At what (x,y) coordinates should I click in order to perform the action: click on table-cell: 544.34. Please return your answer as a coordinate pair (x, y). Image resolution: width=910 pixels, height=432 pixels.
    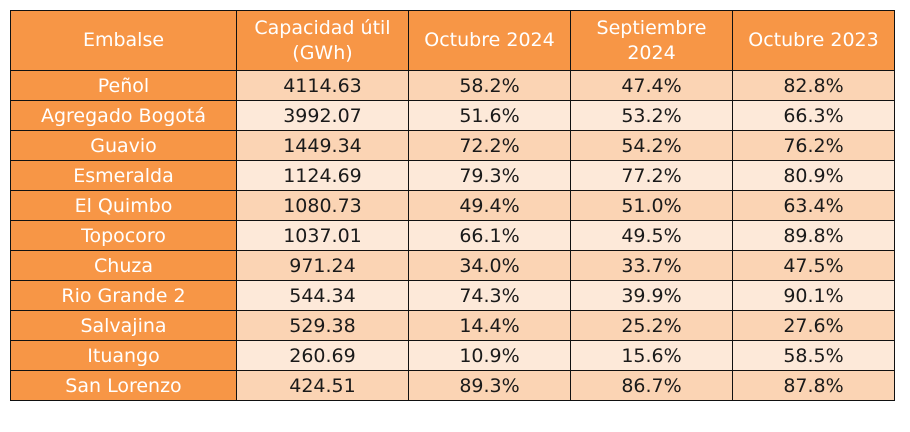
    Looking at the image, I should click on (322, 295).